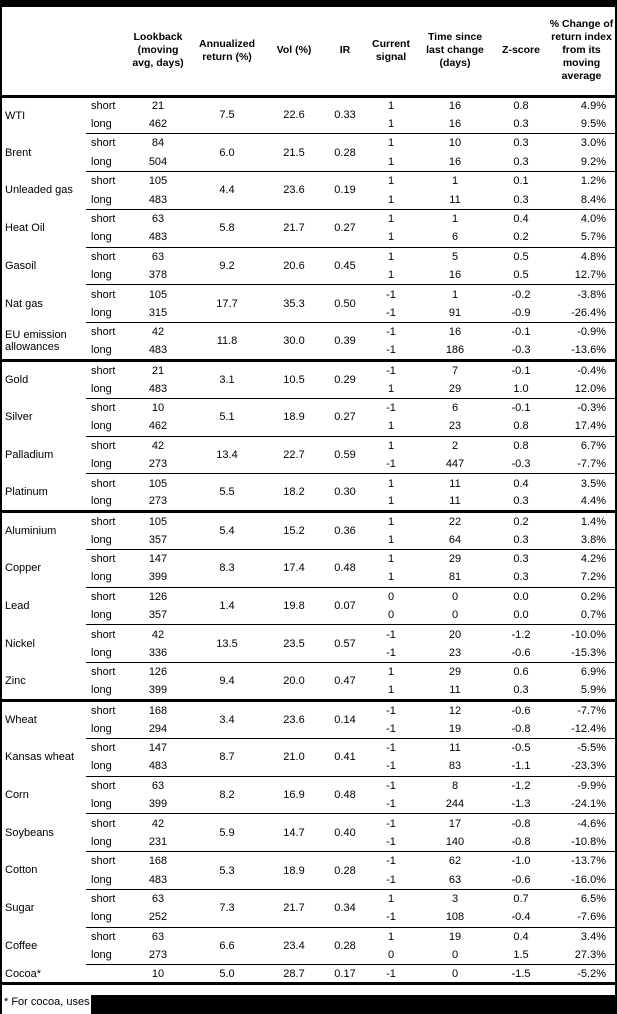  What do you see at coordinates (308, 842) in the screenshot?
I see `table-row: long 231 -1 140 -0.8 -10.8%` at bounding box center [308, 842].